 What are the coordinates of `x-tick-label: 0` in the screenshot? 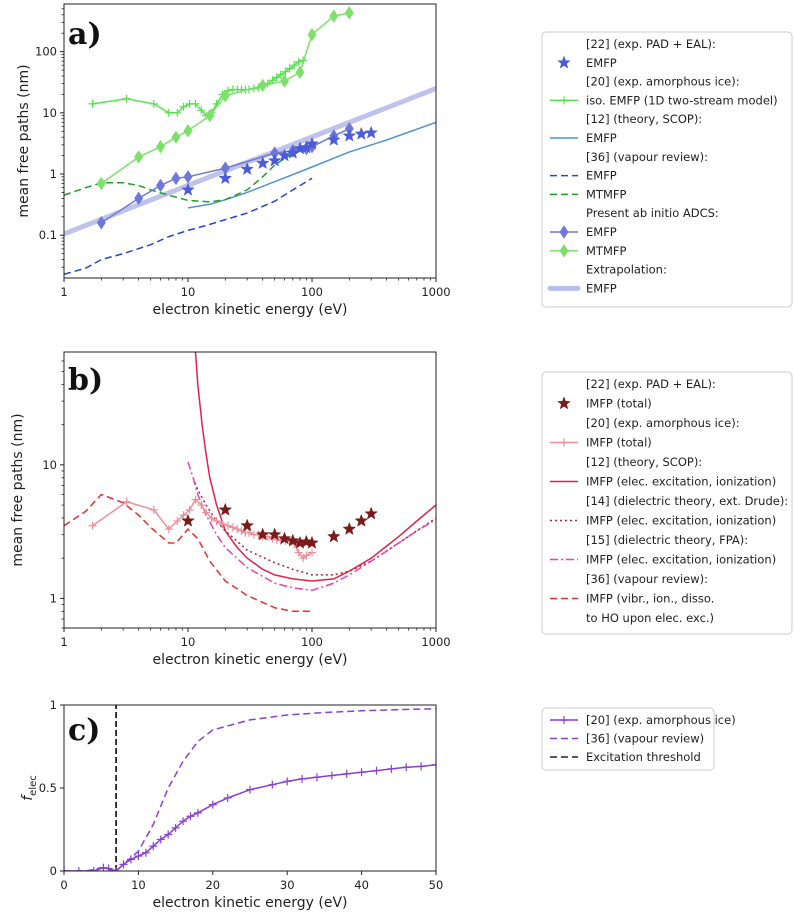 It's located at (63, 885).